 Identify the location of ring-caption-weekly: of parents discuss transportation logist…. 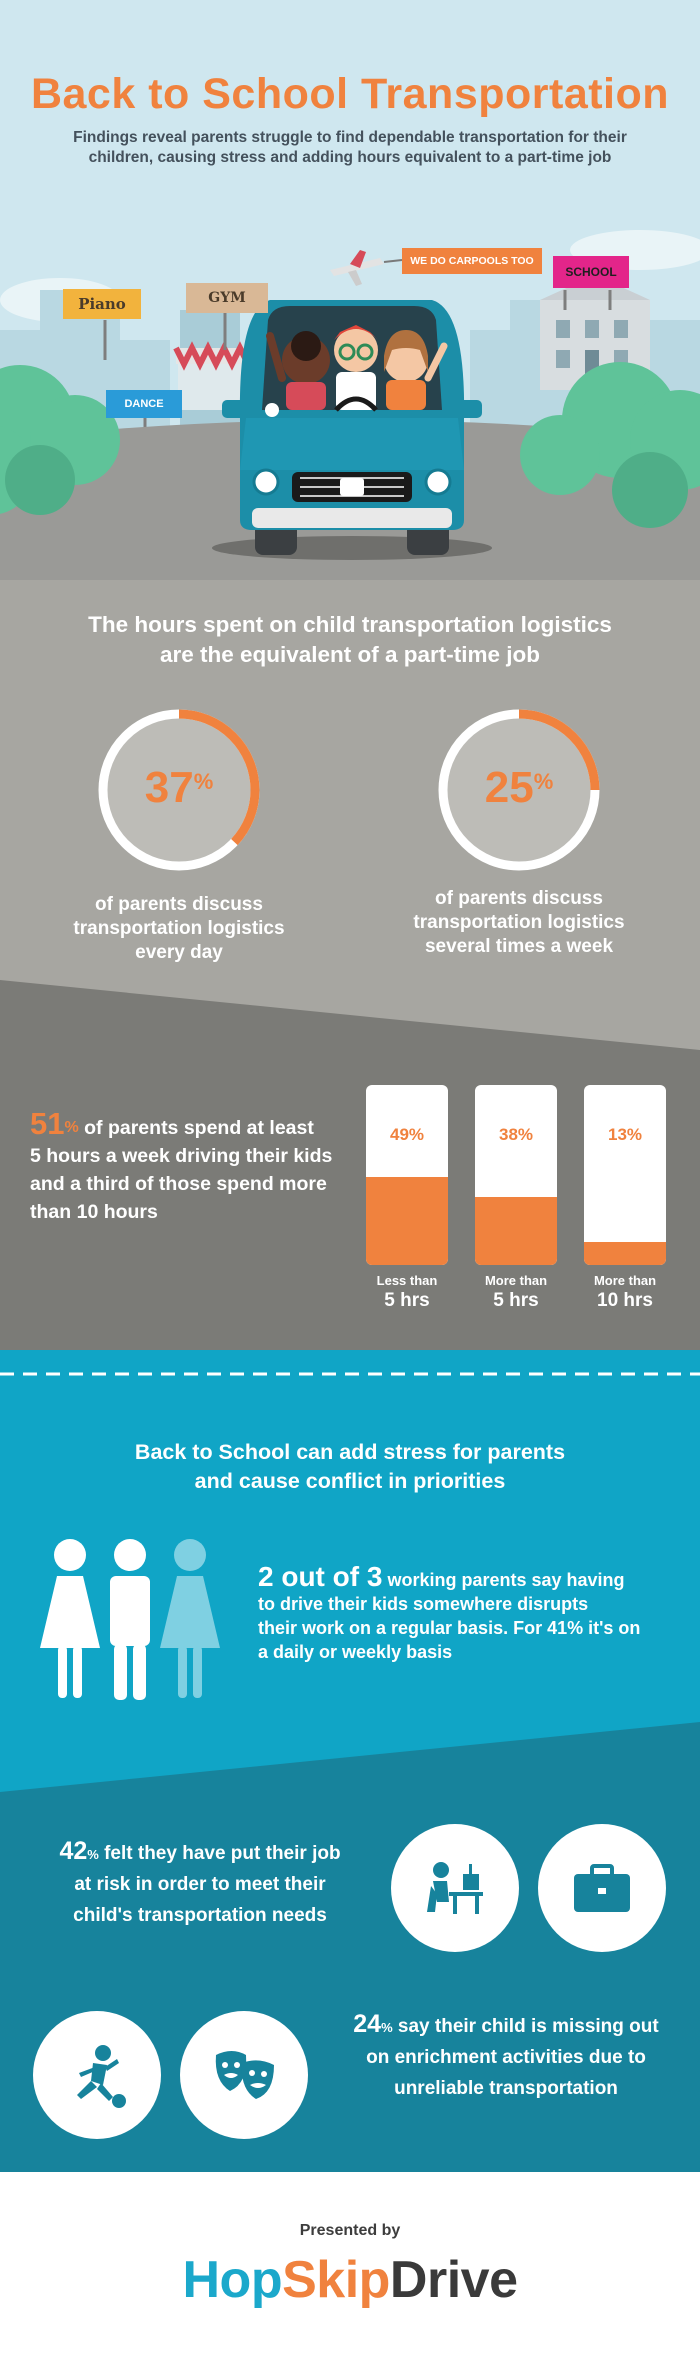
(519, 923).